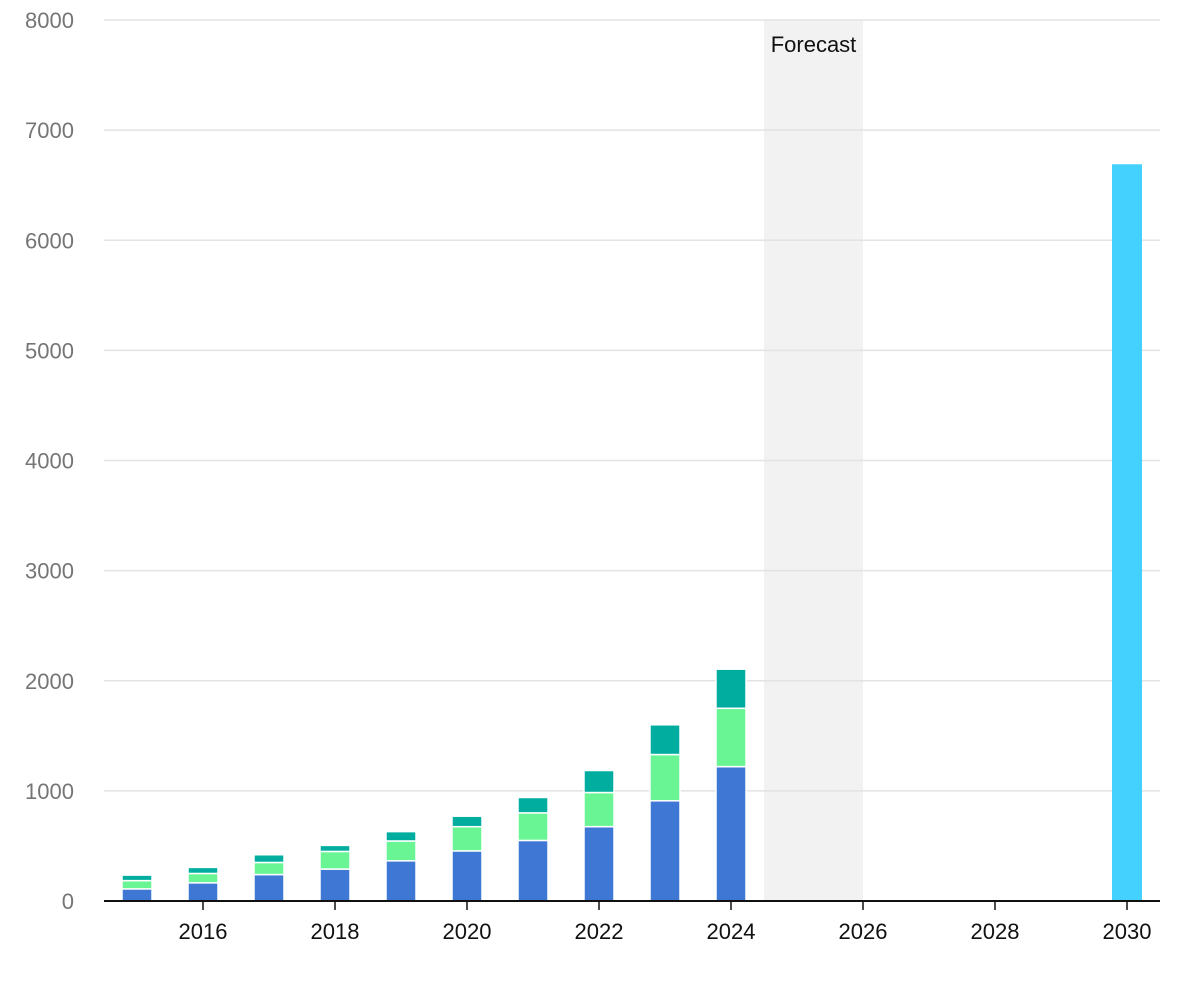  What do you see at coordinates (49, 571) in the screenshot?
I see `y-tick-label: 3000` at bounding box center [49, 571].